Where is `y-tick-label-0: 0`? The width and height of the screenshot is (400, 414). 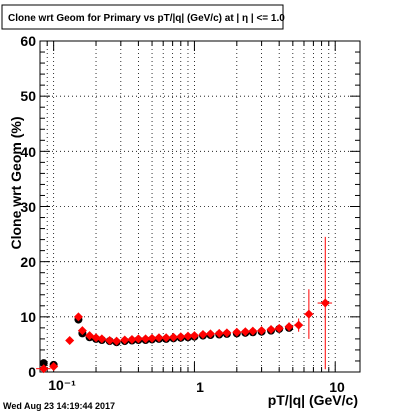
y-tick-label-0: 0 is located at coordinates (32, 372).